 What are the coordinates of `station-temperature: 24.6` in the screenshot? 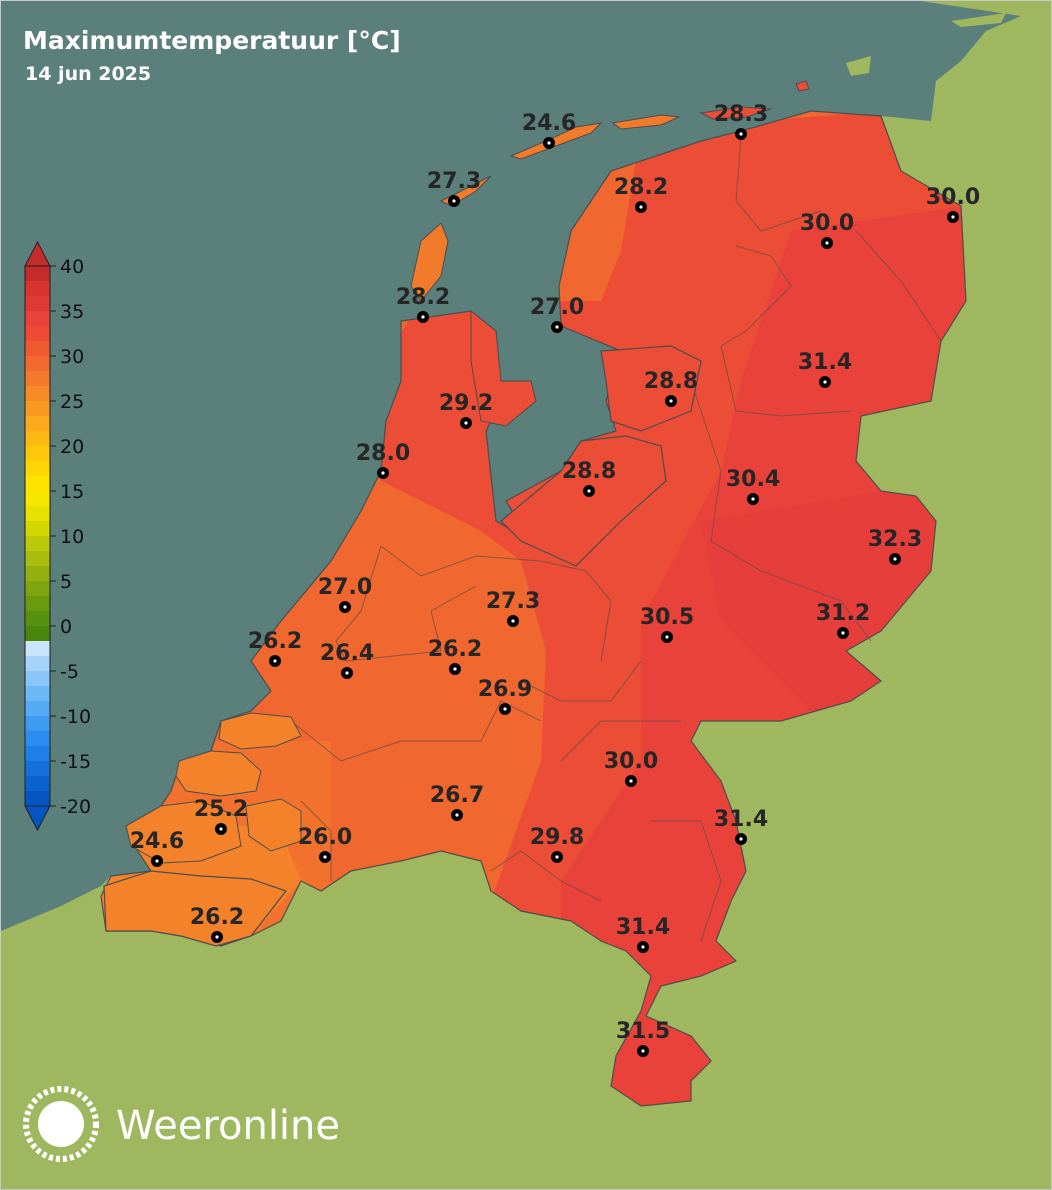 It's located at (549, 123).